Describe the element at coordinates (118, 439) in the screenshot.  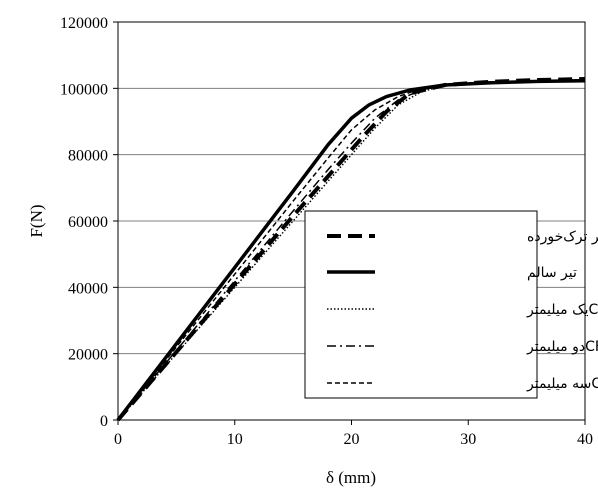
I see `x-tick-label: 0` at that location.